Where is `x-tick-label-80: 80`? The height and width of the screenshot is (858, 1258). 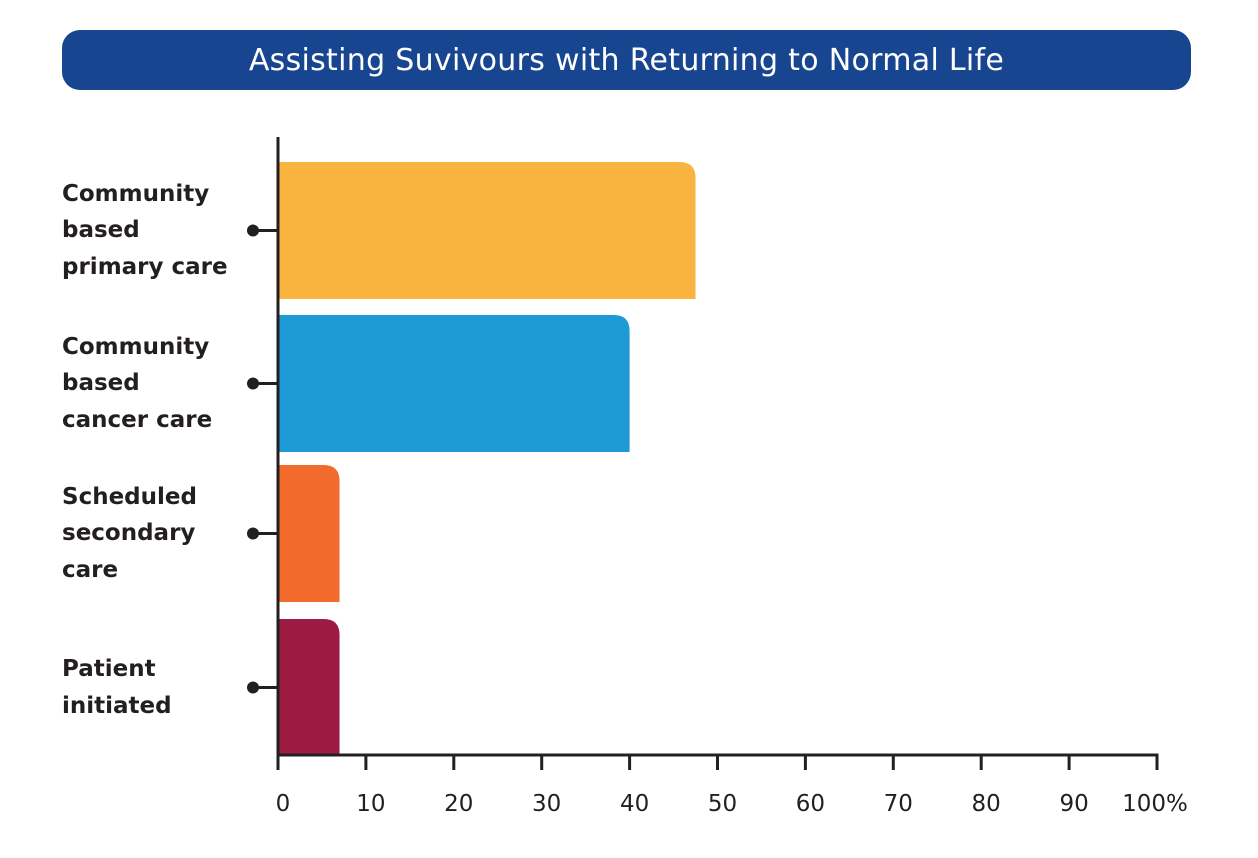 x-tick-label-80: 80 is located at coordinates (986, 804).